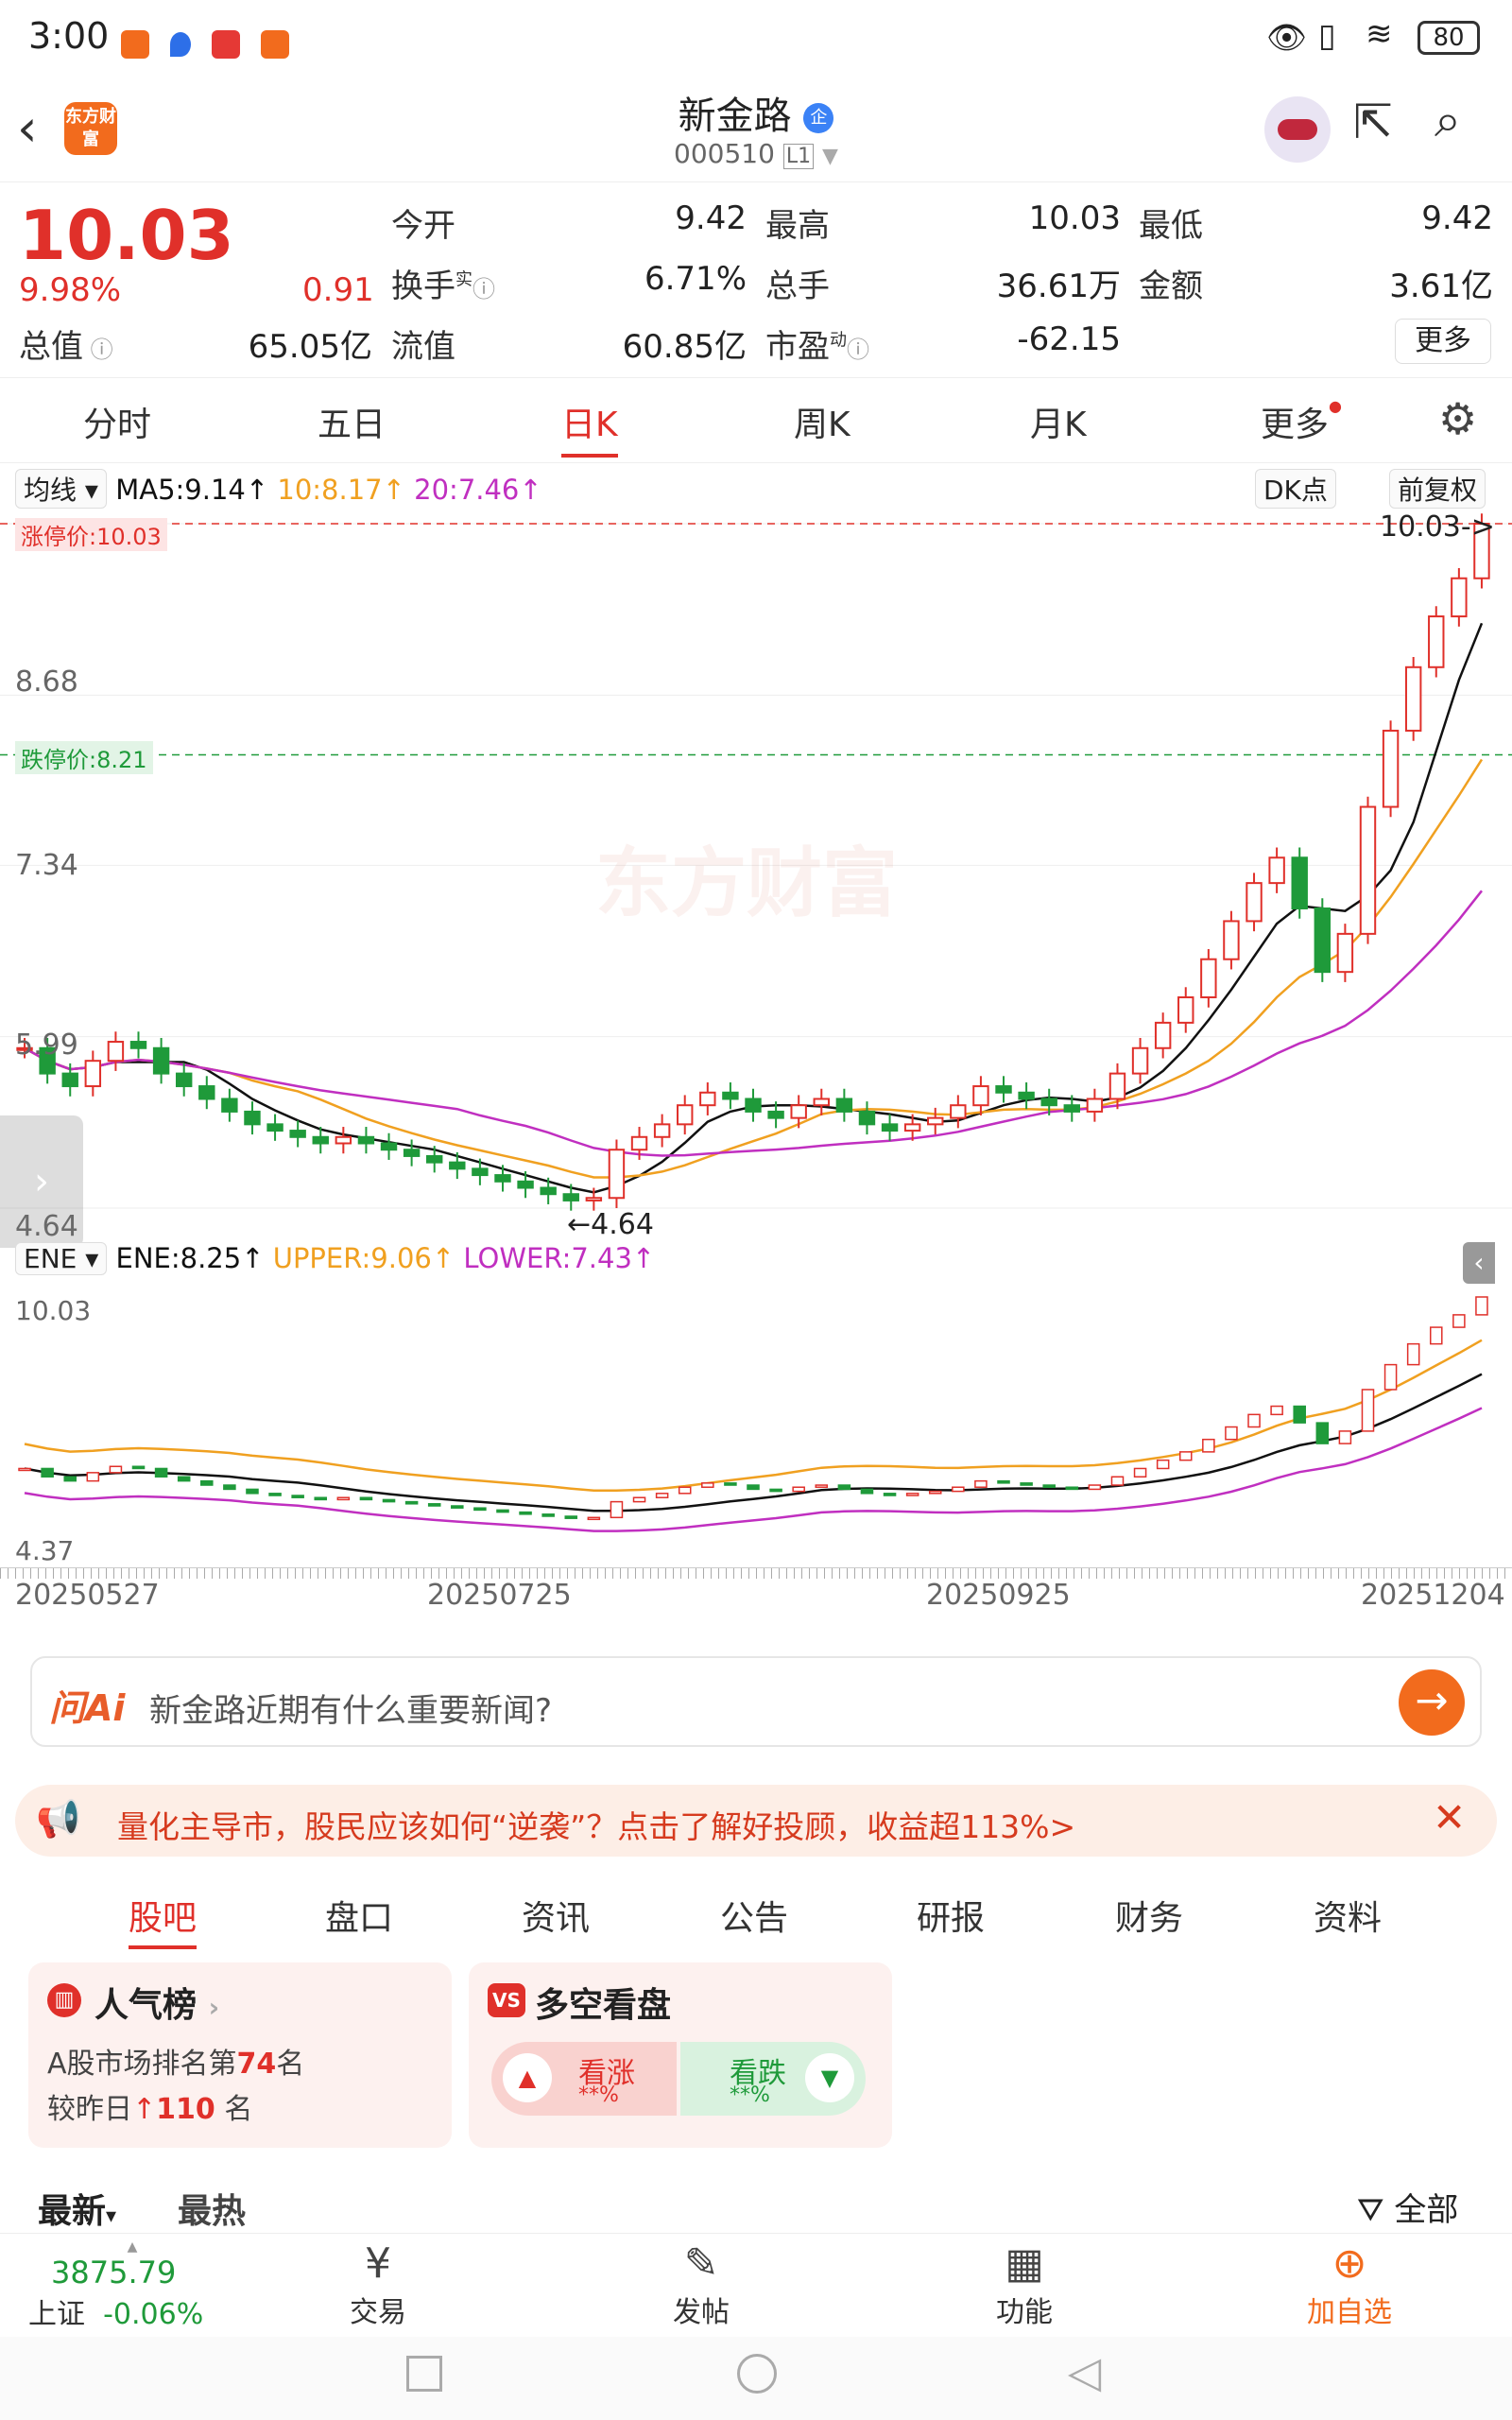 The height and width of the screenshot is (2420, 1512). I want to click on tab-guba: 股吧, so click(163, 1920).